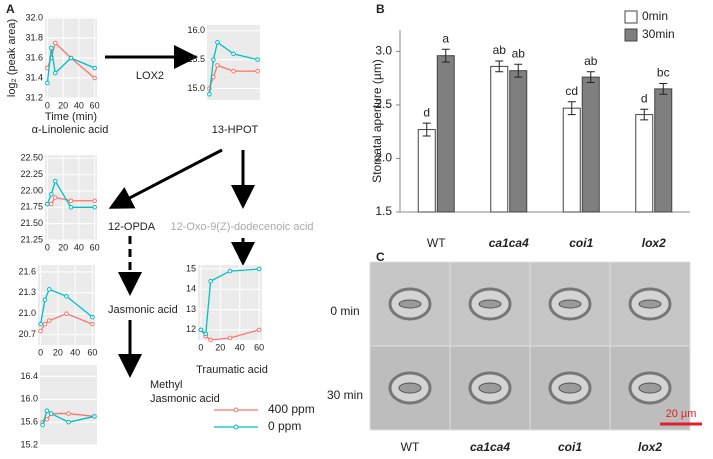  Describe the element at coordinates (34, 57) in the screenshot. I see `y-tick-label: 31.6` at that location.